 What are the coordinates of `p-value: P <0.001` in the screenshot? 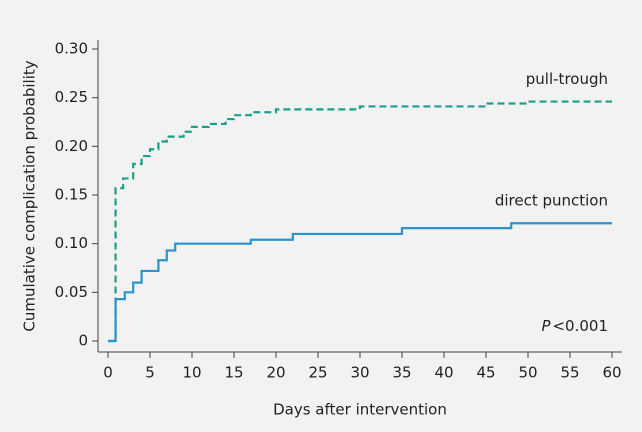 It's located at (574, 326).